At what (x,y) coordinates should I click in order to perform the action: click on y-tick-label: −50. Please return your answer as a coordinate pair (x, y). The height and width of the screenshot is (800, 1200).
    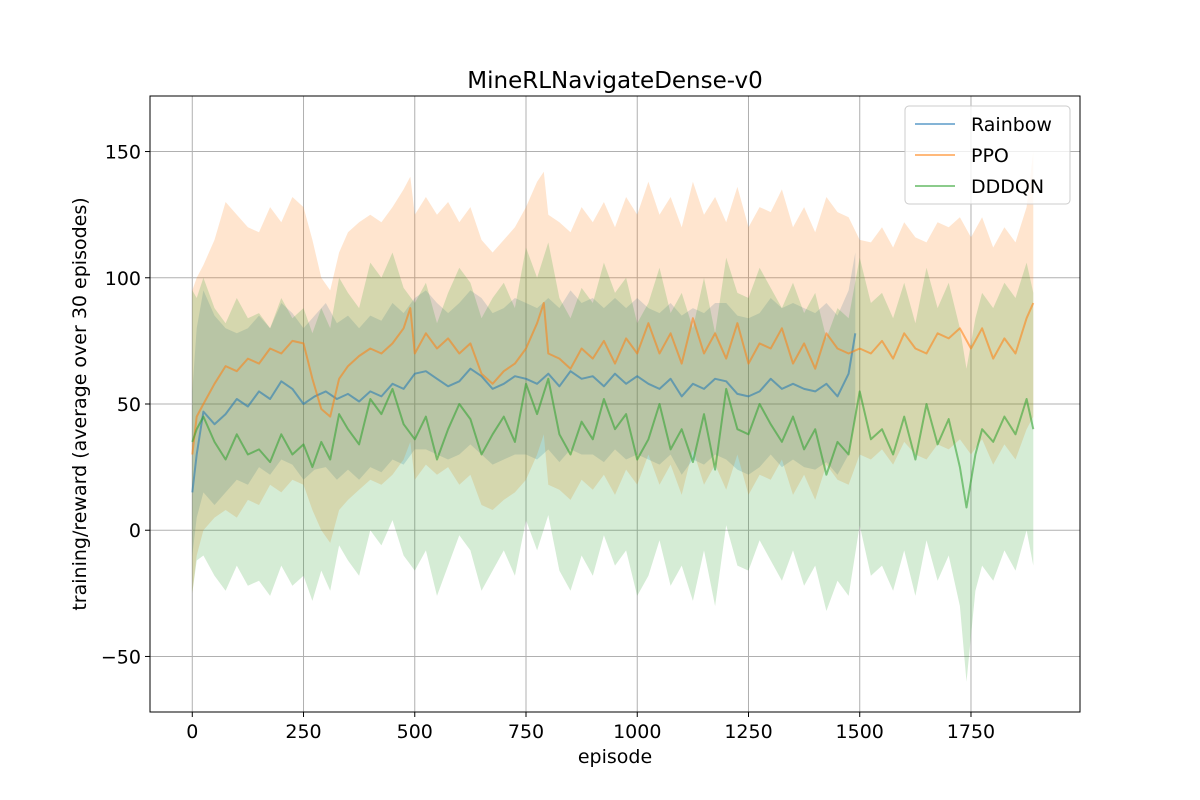
    Looking at the image, I should click on (121, 657).